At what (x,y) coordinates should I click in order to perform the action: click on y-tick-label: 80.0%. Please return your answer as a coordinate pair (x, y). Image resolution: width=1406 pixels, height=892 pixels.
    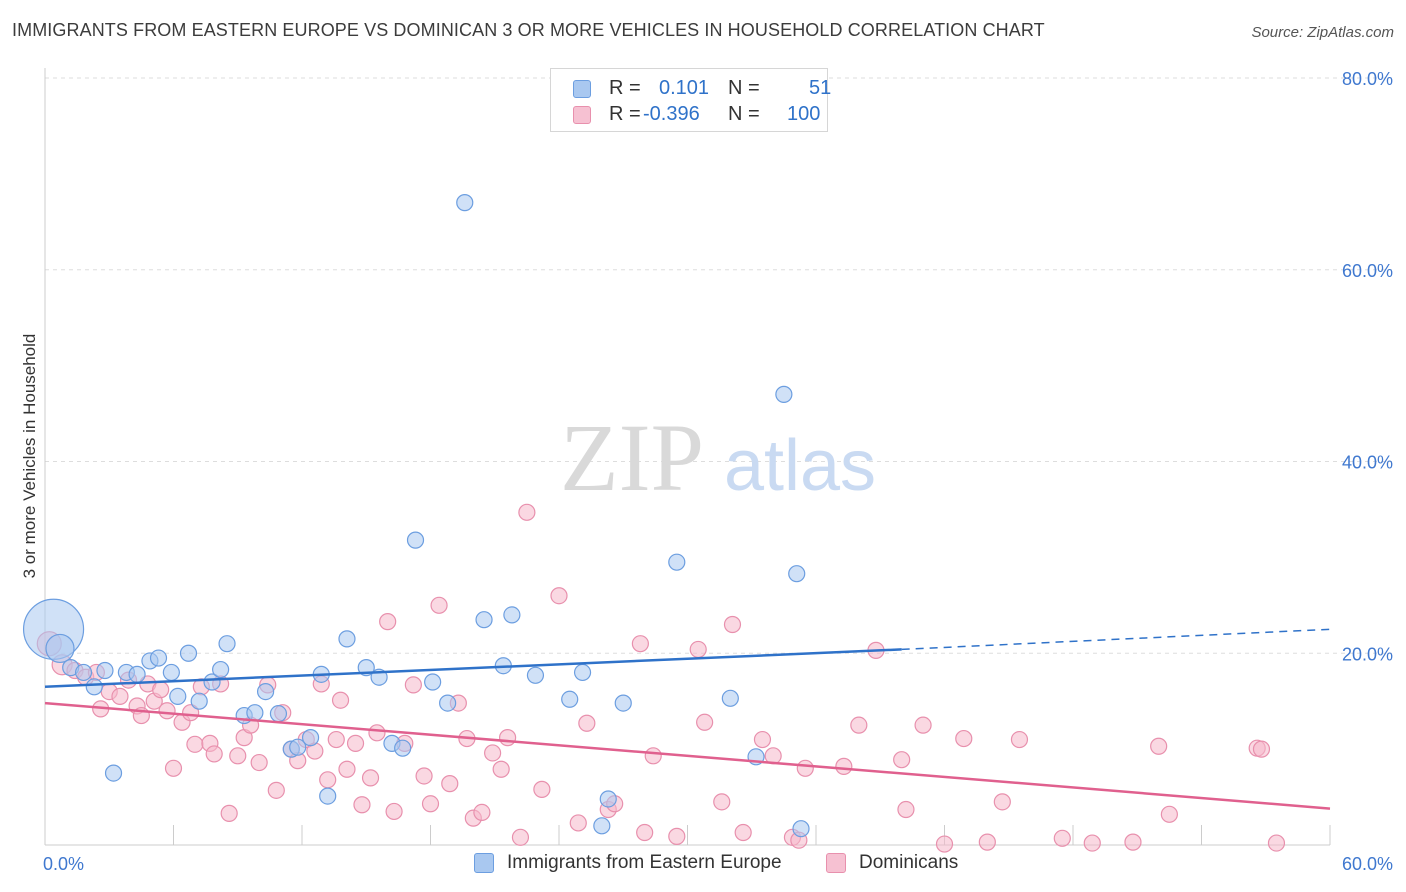
    Looking at the image, I should click on (1367, 79).